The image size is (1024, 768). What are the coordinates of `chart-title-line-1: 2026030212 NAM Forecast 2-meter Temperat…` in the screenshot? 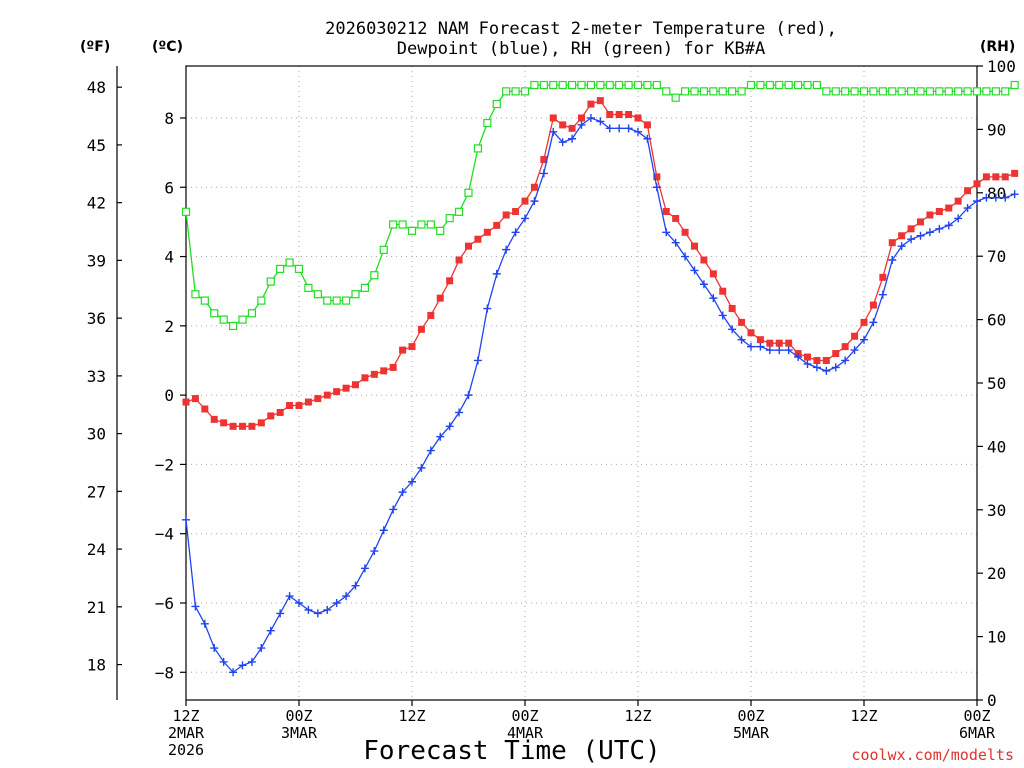 It's located at (581, 29).